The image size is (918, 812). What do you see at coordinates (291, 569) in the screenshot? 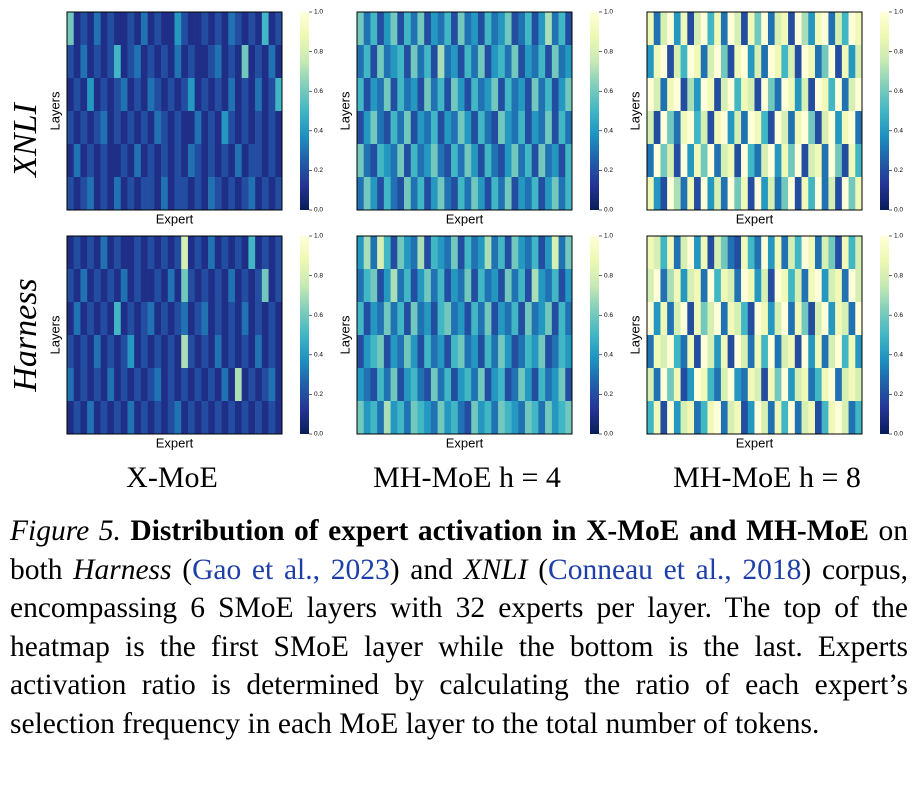
I see `citation: Gao et al., 2023` at bounding box center [291, 569].